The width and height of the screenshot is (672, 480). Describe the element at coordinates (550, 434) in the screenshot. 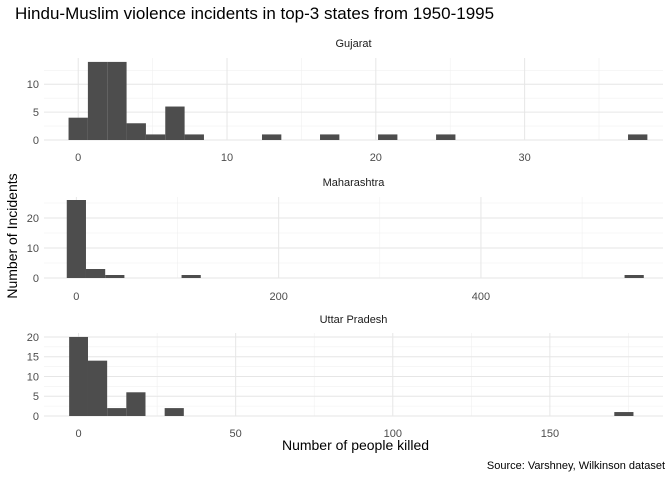

I see `x-tick-label: 150` at that location.